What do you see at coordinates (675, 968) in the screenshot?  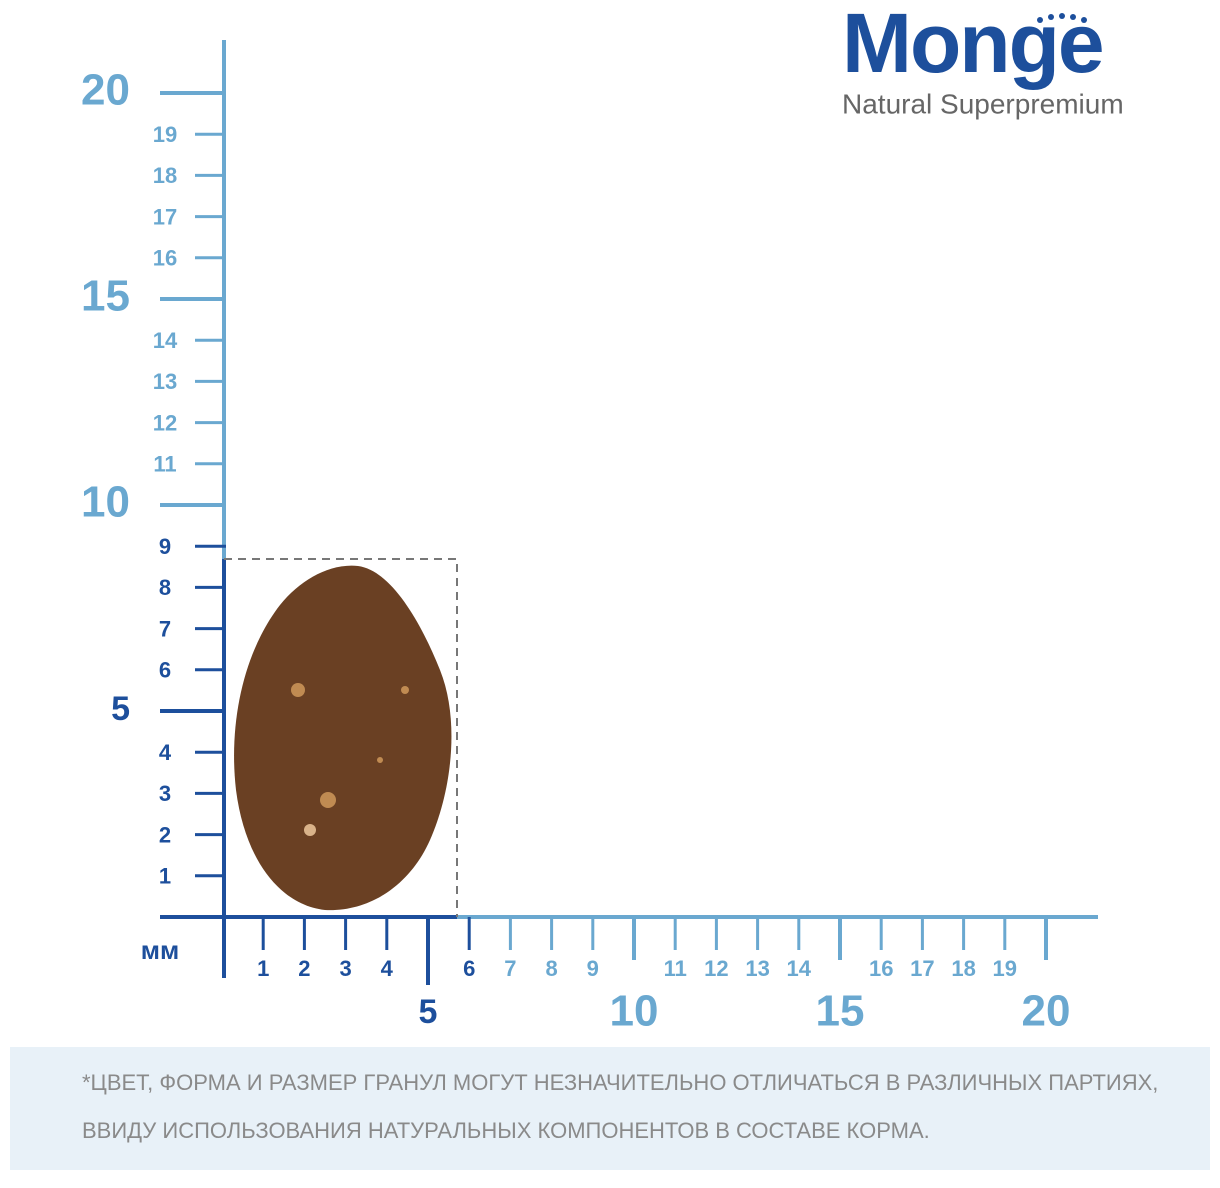 I see `x-tick-label: 11` at bounding box center [675, 968].